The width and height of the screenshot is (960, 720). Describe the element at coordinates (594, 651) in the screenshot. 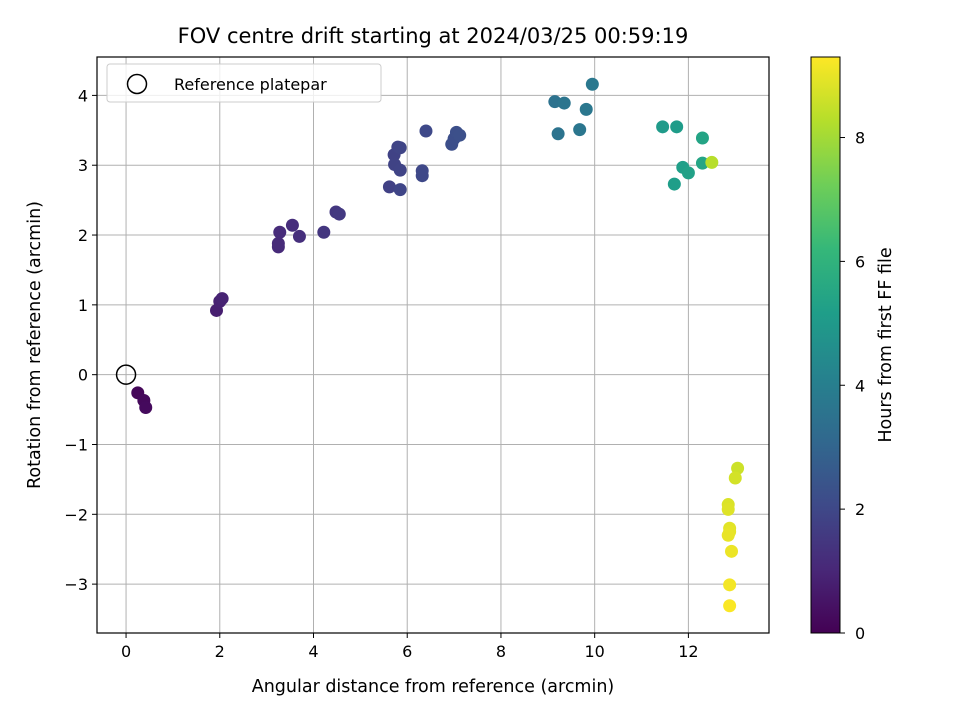

I see `x-tick-label: 10` at that location.